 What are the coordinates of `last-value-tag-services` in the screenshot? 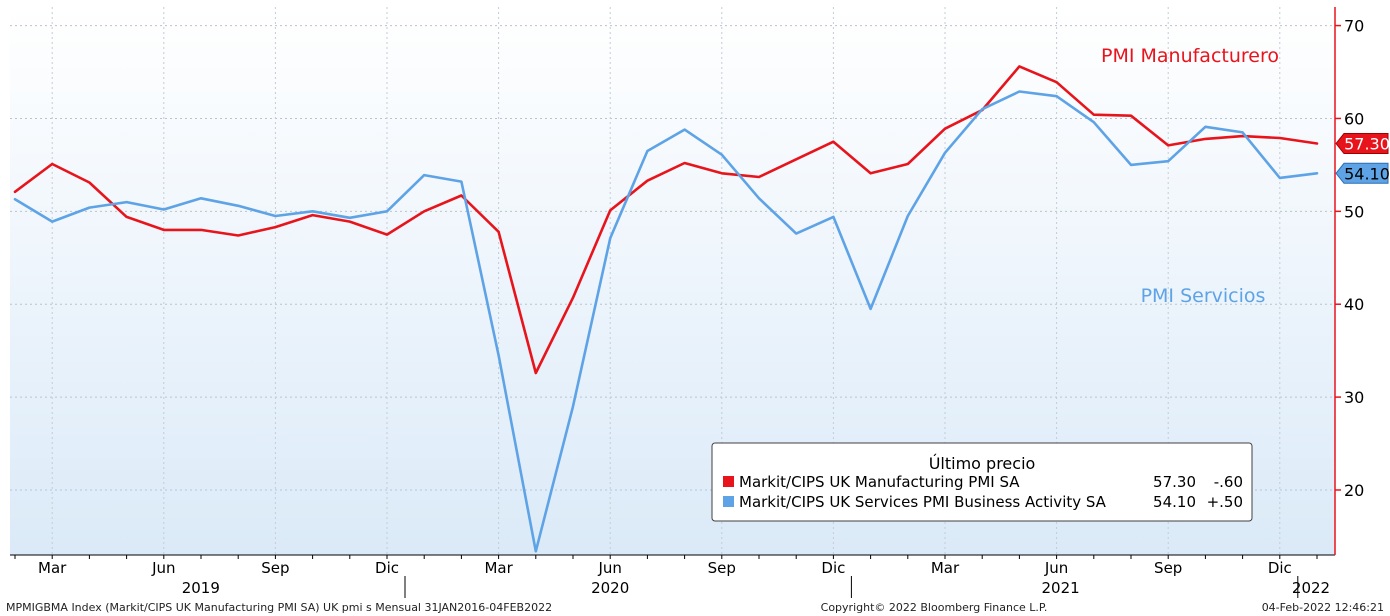 It's located at (1362, 173).